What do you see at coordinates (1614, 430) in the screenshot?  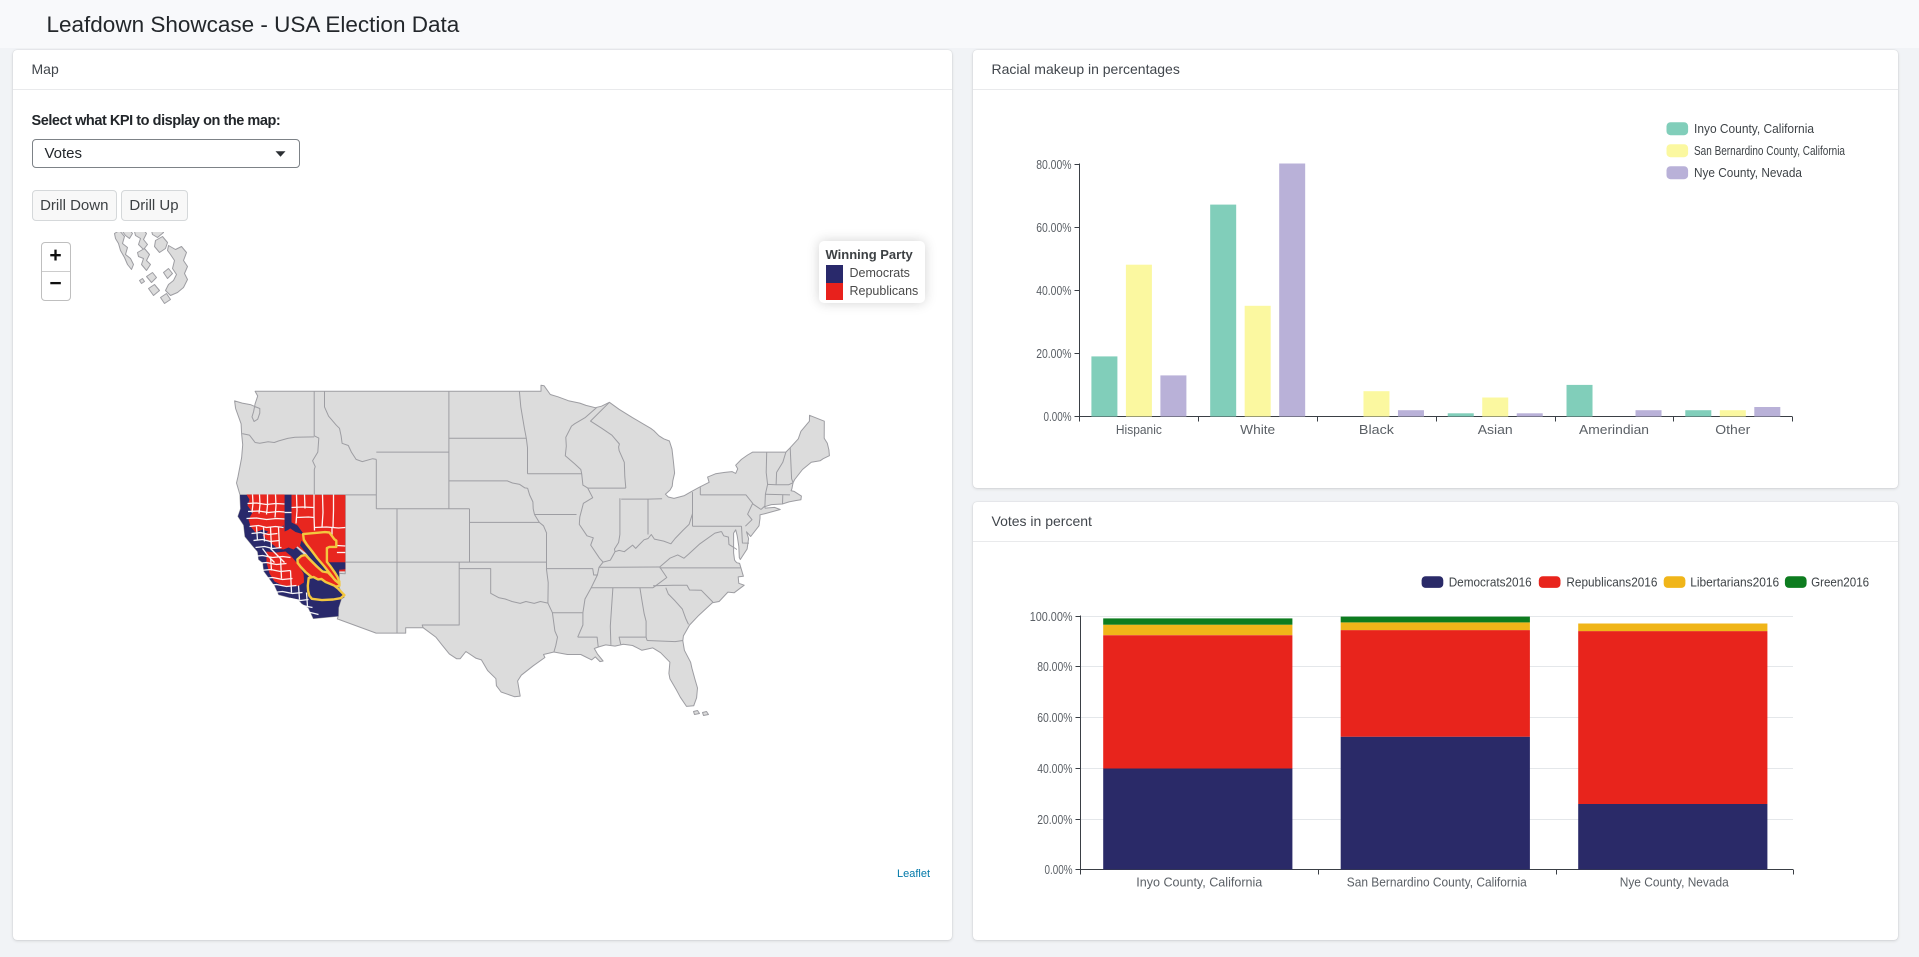 I see `svg-text: Amerindian` at bounding box center [1614, 430].